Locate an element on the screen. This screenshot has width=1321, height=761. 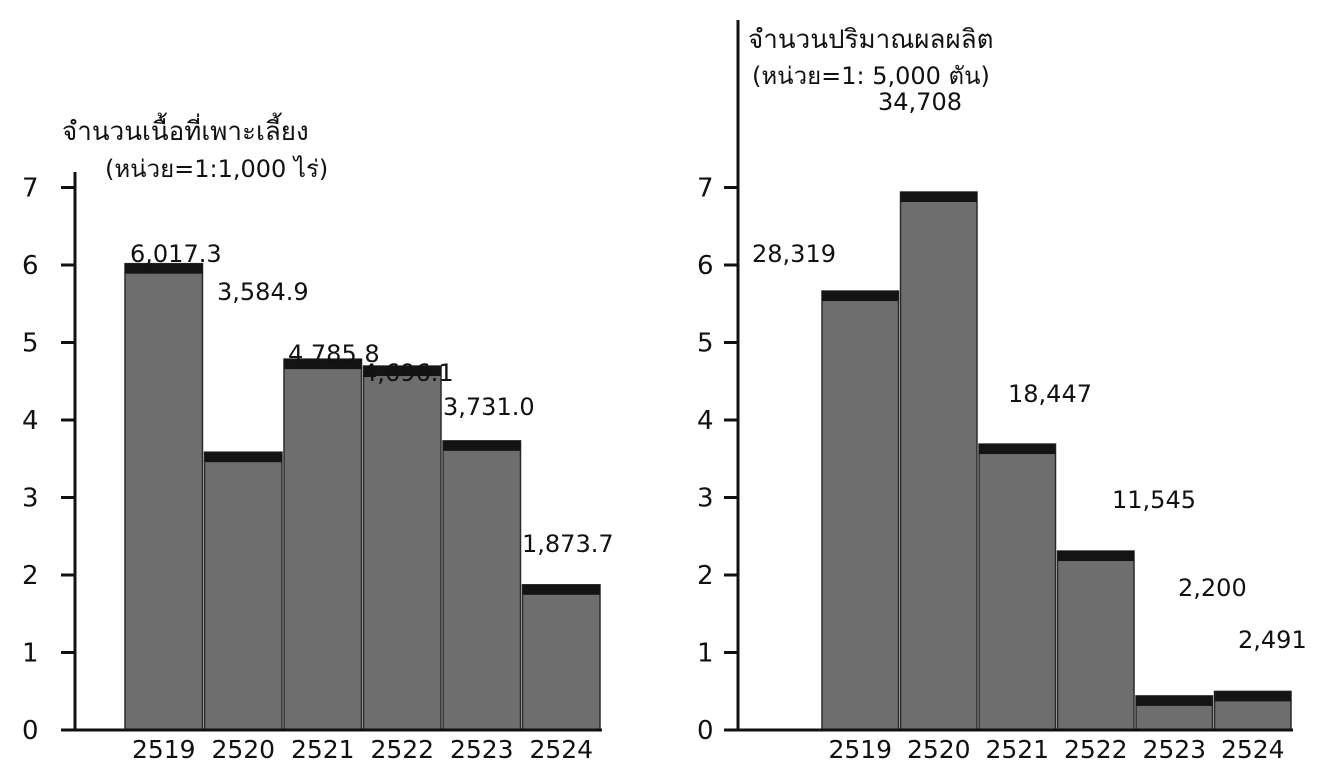
data-label: 3,731.0 is located at coordinates (489, 407).